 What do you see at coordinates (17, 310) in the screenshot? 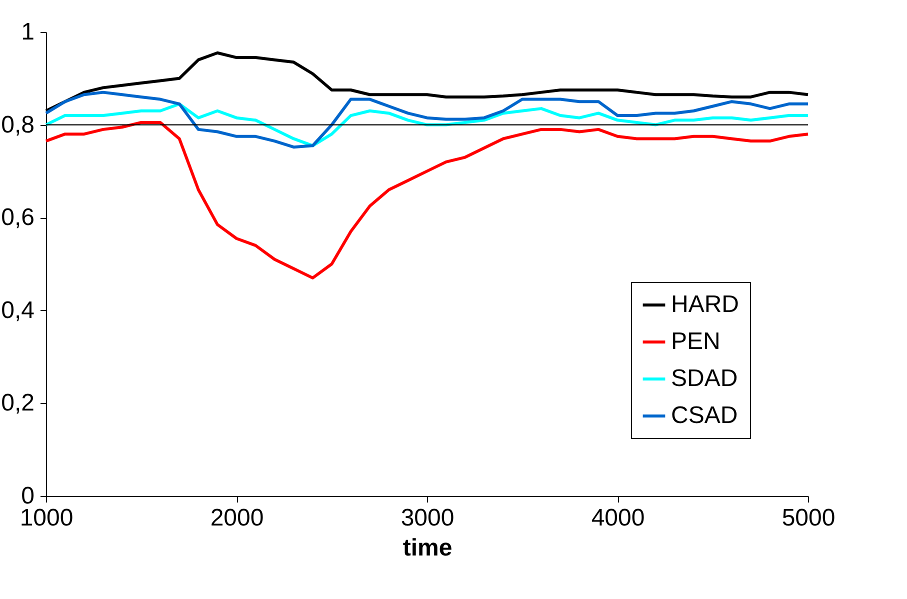
I see `y-tick-label: 0,4` at bounding box center [17, 310].